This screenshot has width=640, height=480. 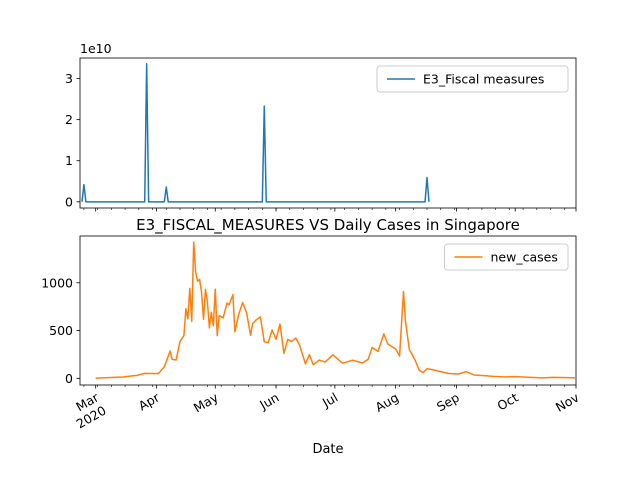 What do you see at coordinates (69, 78) in the screenshot?
I see `y-tick-label: 3` at bounding box center [69, 78].